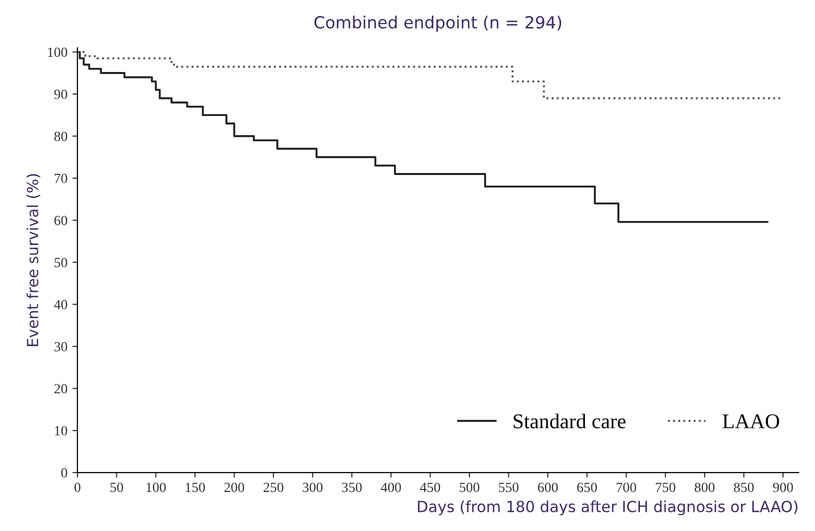 This screenshot has width=815, height=531. Describe the element at coordinates (626, 487) in the screenshot. I see `x-tick-label: 700` at that location.